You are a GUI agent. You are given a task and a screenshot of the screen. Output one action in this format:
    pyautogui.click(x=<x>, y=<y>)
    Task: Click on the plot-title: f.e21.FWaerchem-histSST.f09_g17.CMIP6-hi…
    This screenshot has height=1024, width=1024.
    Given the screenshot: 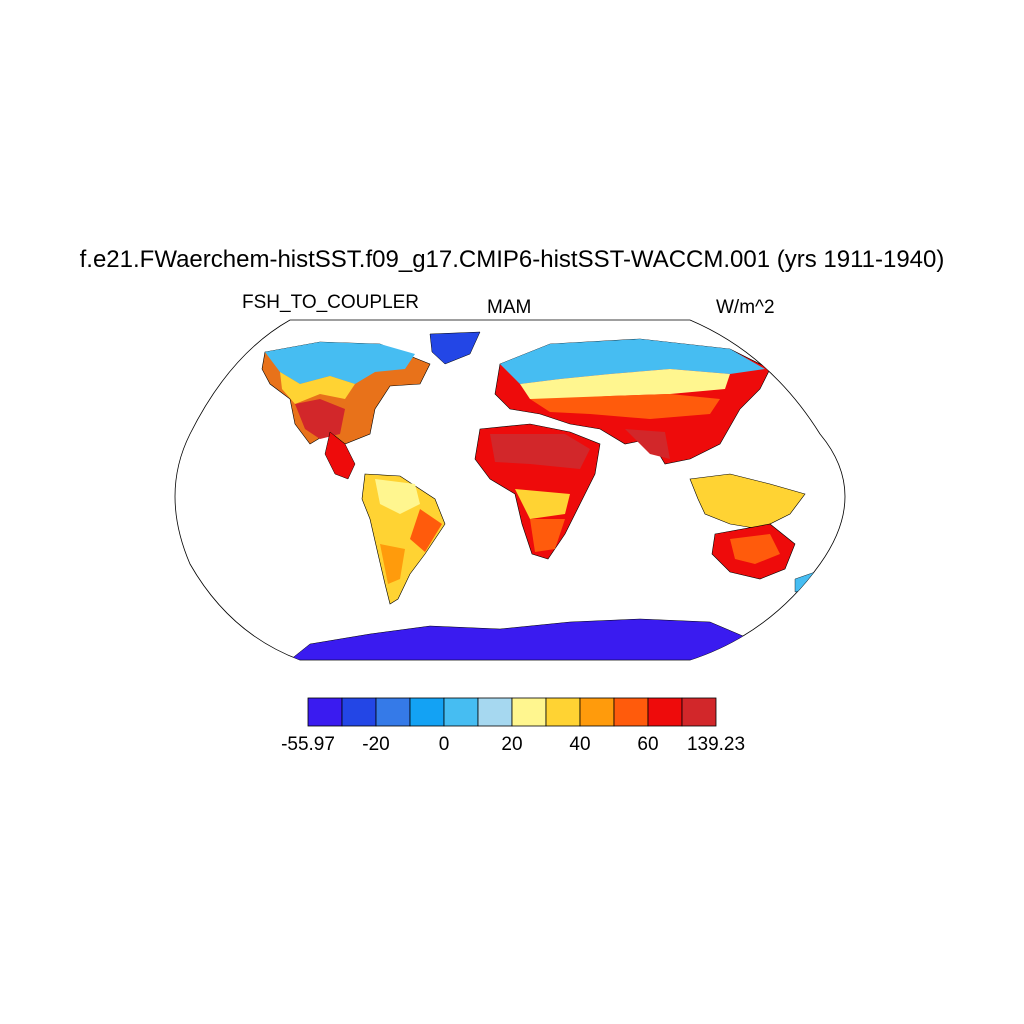 What is the action you would take?
    pyautogui.click(x=512, y=259)
    